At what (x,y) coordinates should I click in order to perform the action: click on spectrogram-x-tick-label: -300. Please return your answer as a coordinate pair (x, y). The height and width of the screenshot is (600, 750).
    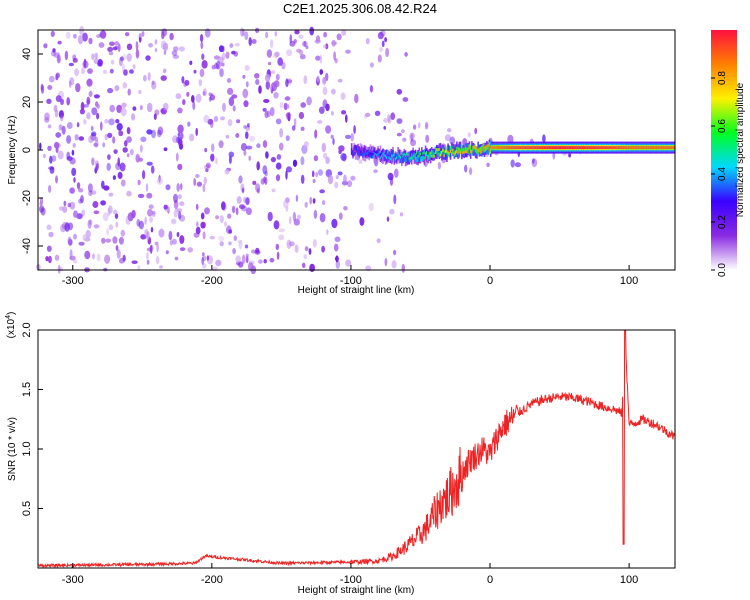
    Looking at the image, I should click on (73, 281).